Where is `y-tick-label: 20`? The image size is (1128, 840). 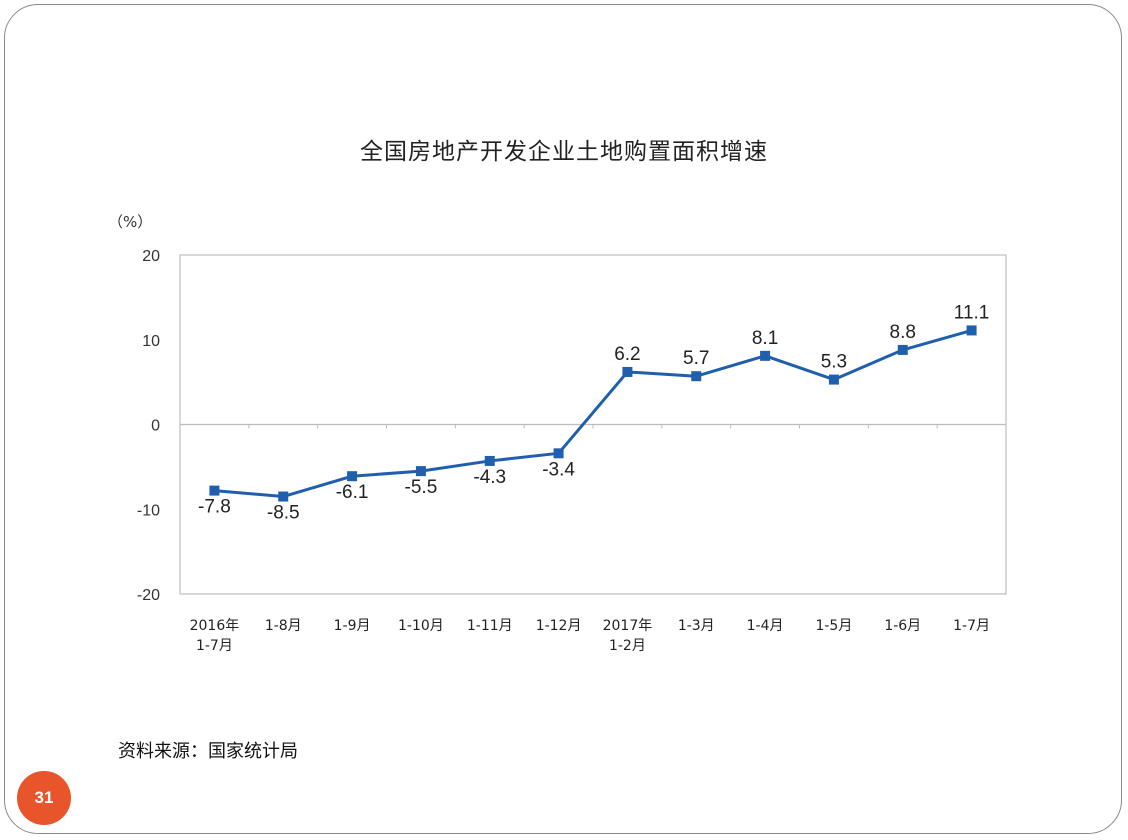
y-tick-label: 20 is located at coordinates (151, 256).